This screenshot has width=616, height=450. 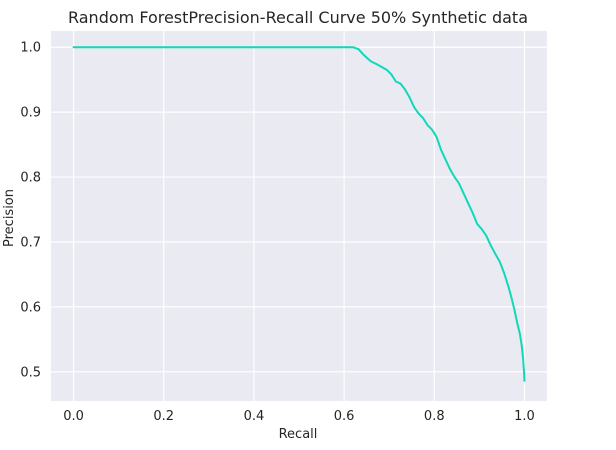 I want to click on x-tick-labels: 0.0 0.2 0.4 0.6 0.8 1.0, so click(x=299, y=416).